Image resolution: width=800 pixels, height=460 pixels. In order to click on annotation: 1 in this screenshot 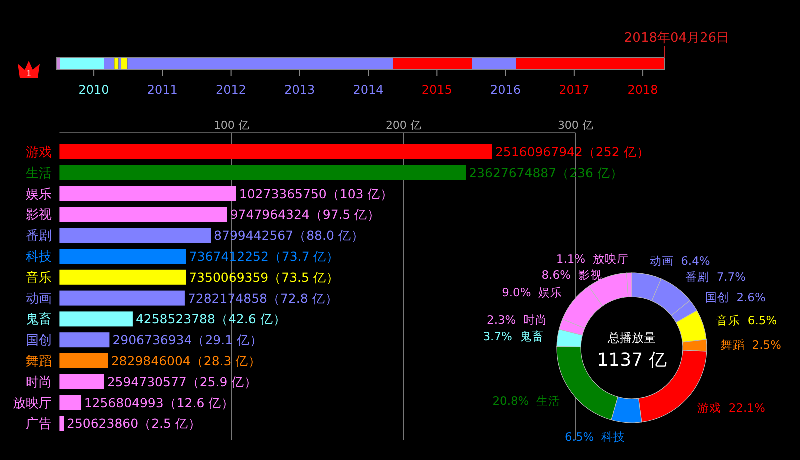, I will do `click(29, 74)`.